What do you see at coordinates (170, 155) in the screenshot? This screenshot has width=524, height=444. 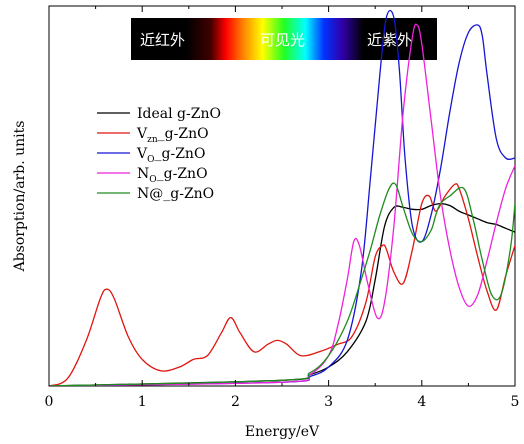 I see `legend-label-vo: VO_g-ZnO` at bounding box center [170, 155].